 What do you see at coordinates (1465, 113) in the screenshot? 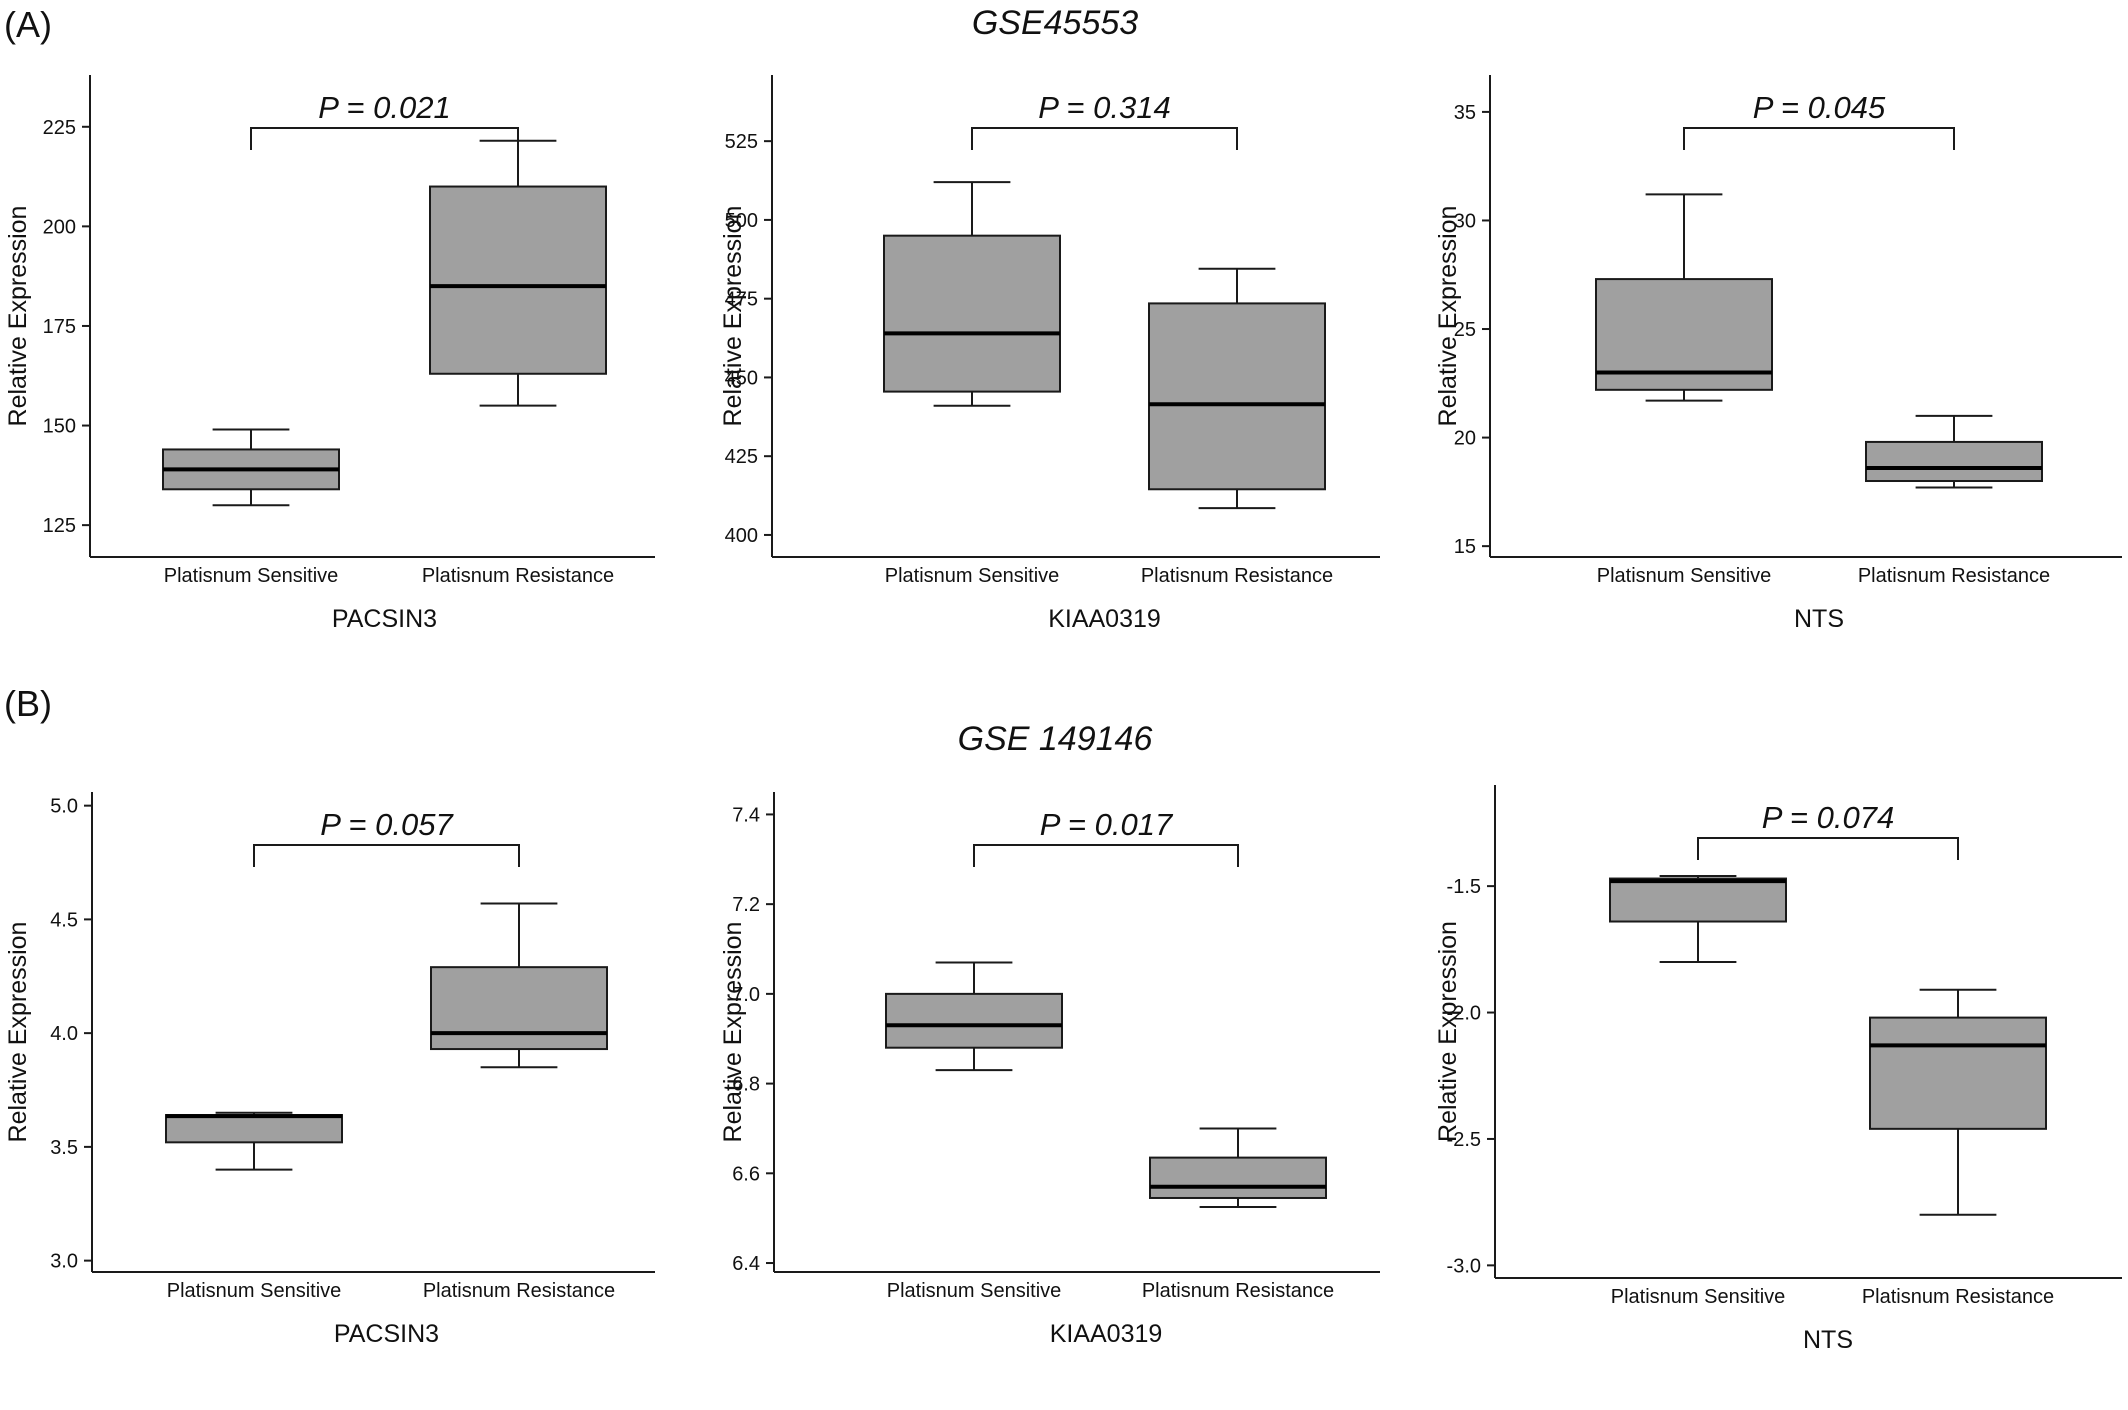
I see `y-tick-label: 35` at bounding box center [1465, 113].